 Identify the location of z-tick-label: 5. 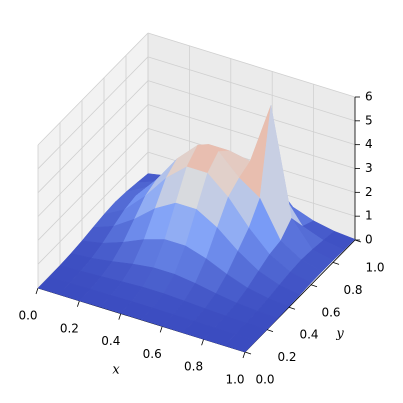
(369, 120).